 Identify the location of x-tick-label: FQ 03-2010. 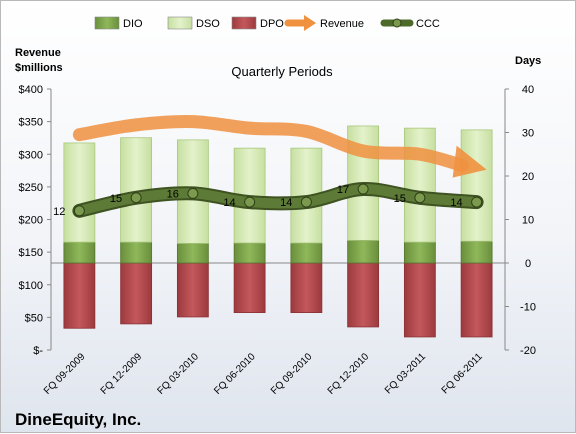
(178, 374).